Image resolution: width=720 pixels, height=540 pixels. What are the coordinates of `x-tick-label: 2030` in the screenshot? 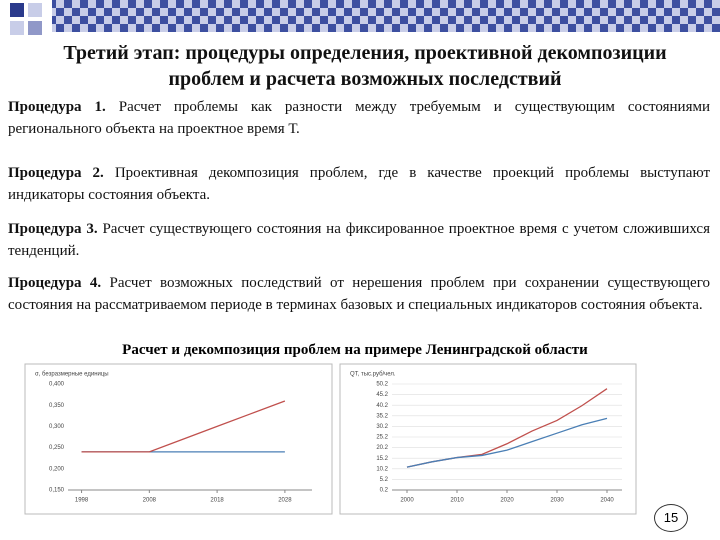 It's located at (557, 501).